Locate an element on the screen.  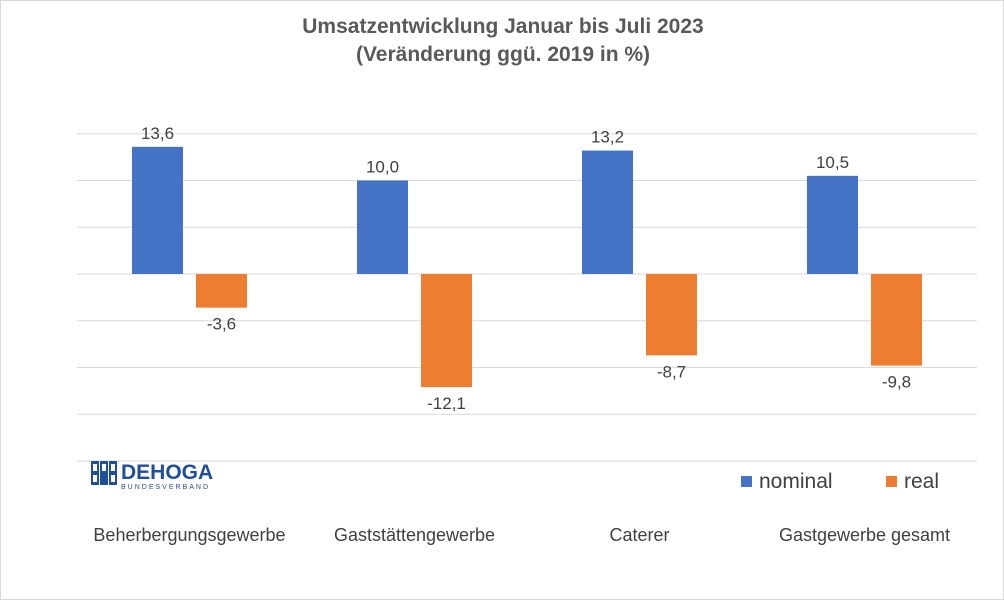
data-label-real-0: -3,6 is located at coordinates (221, 324).